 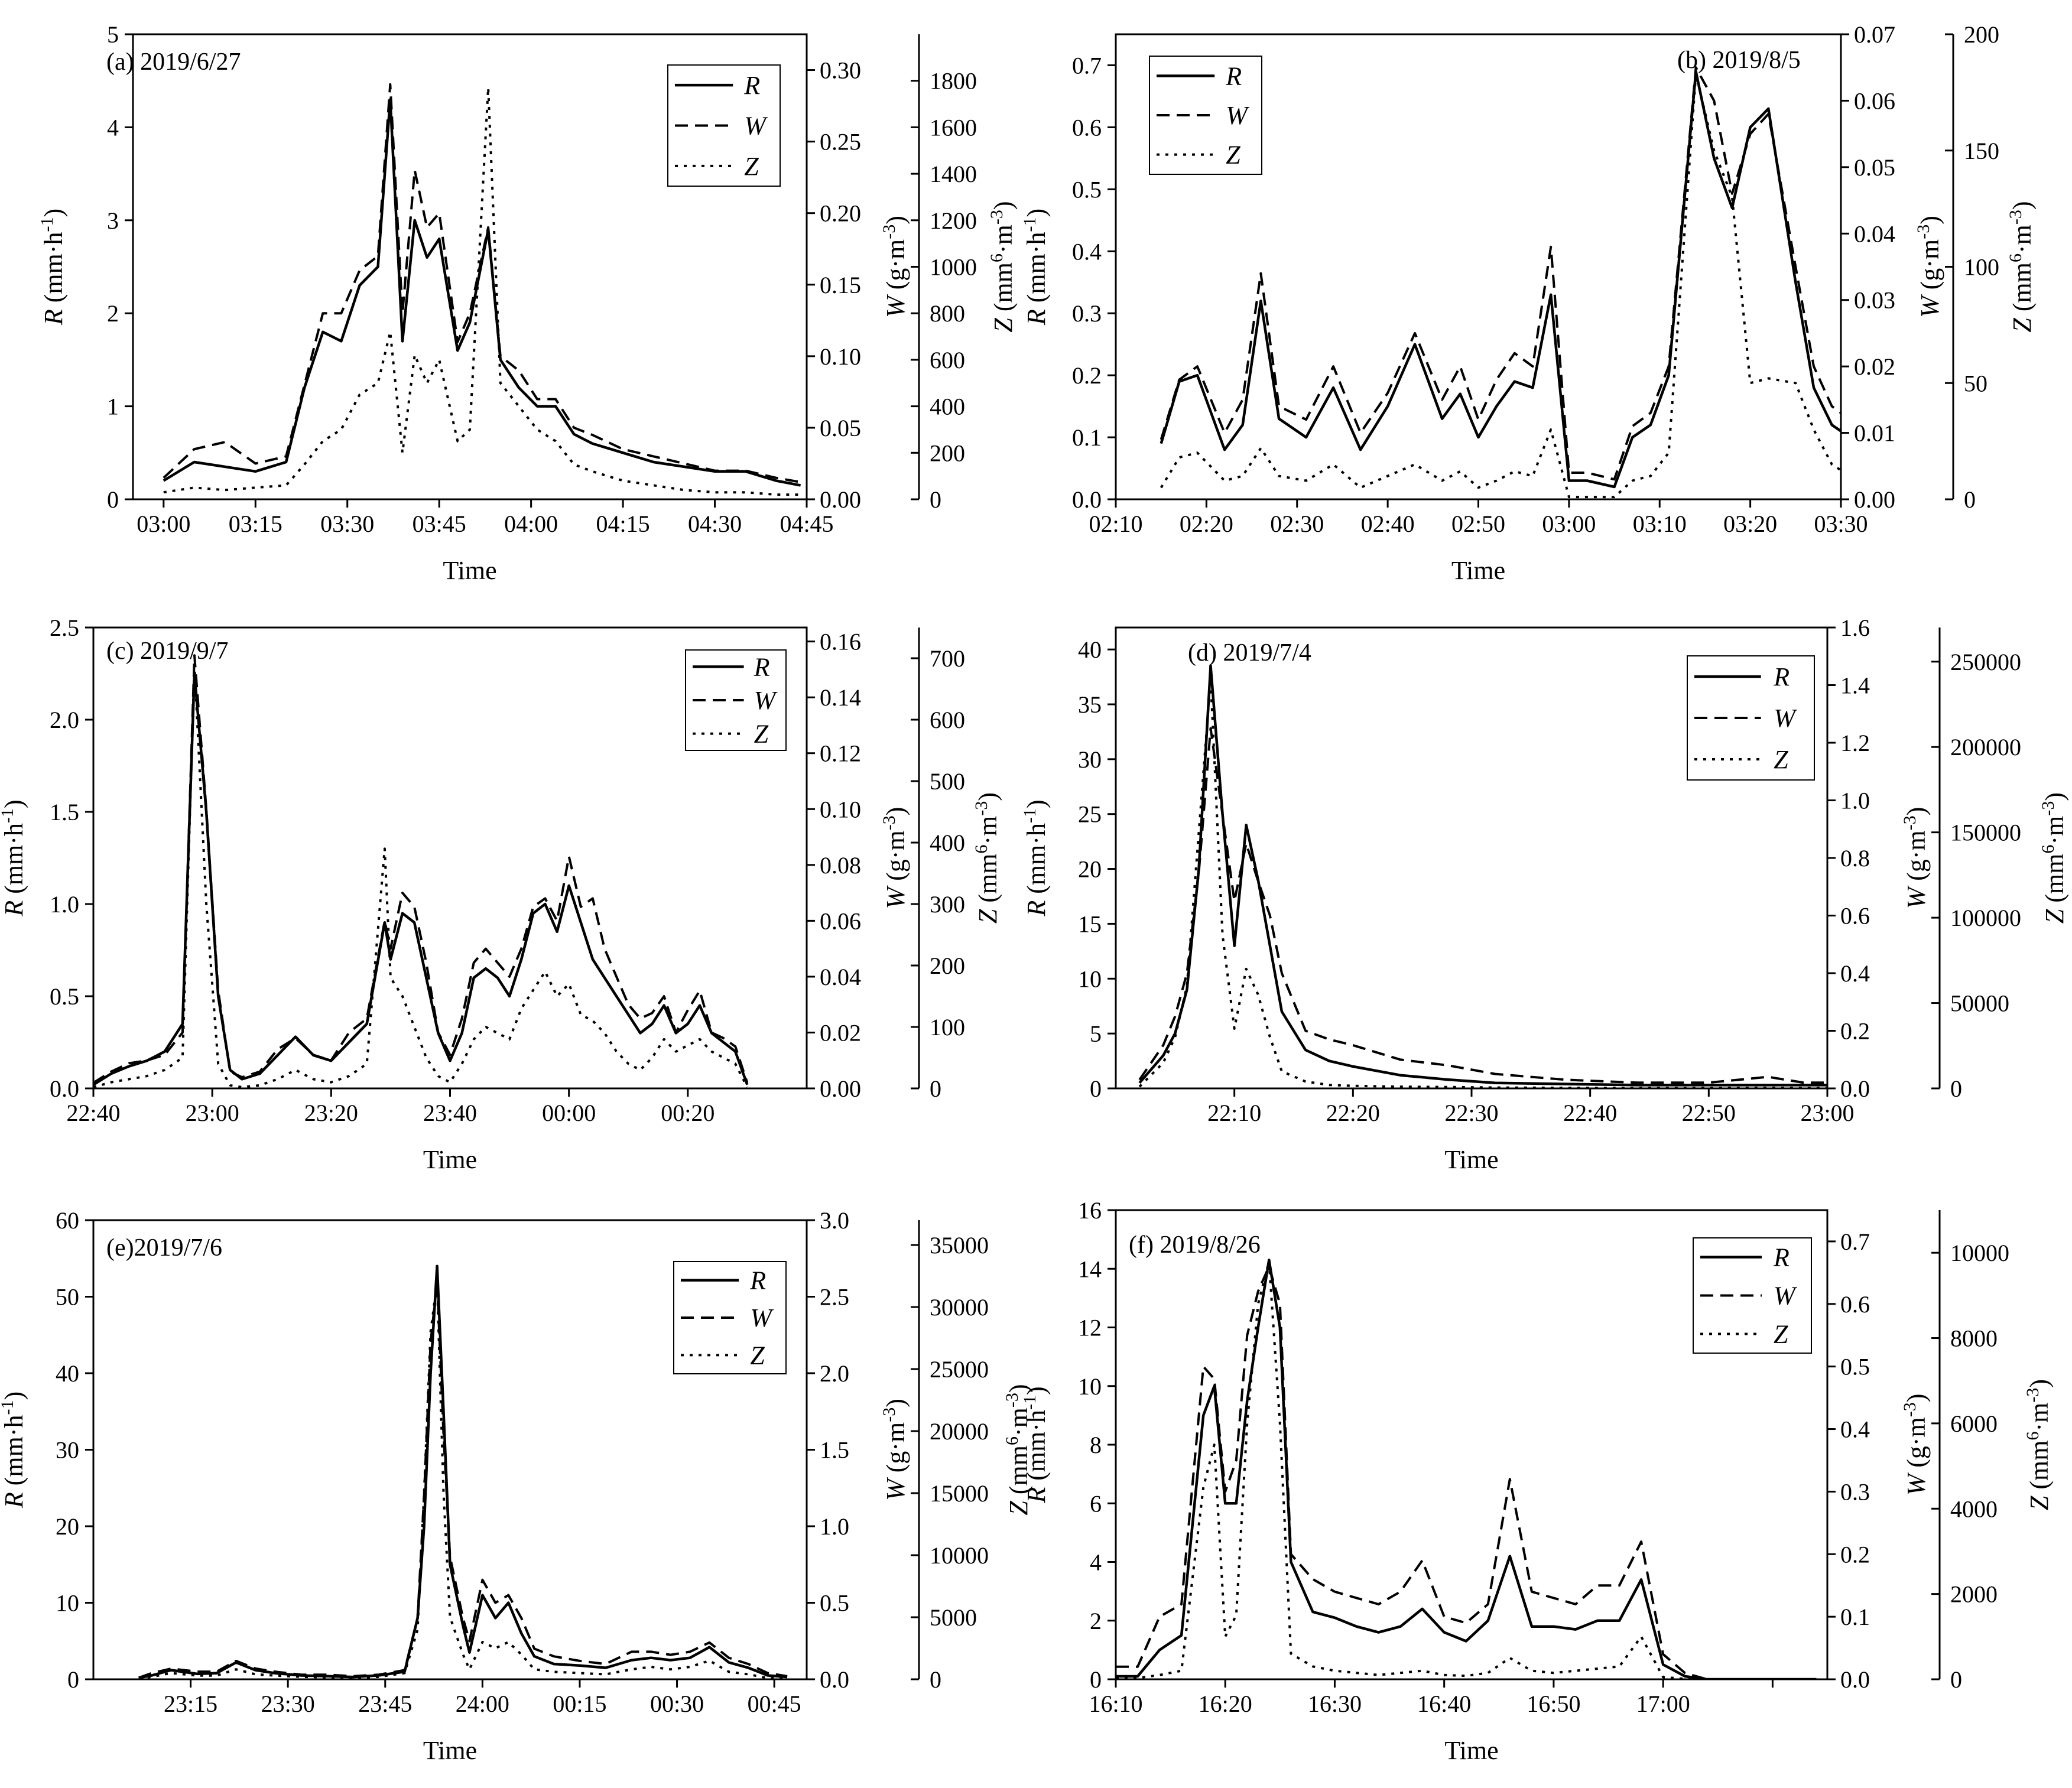 What do you see at coordinates (64, 720) in the screenshot?
I see `r-tick-label: 2.0` at bounding box center [64, 720].